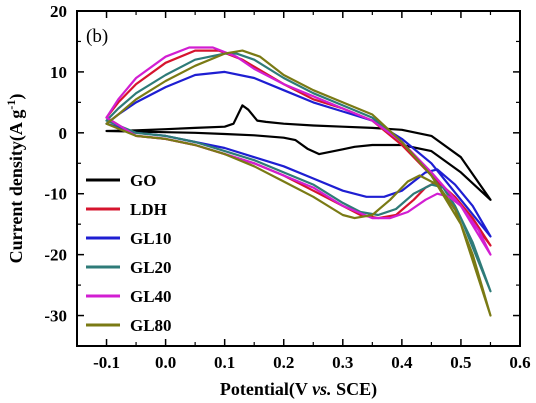 The height and width of the screenshot is (403, 536). What do you see at coordinates (148, 209) in the screenshot?
I see `legend-label-ldh: LDH` at bounding box center [148, 209].